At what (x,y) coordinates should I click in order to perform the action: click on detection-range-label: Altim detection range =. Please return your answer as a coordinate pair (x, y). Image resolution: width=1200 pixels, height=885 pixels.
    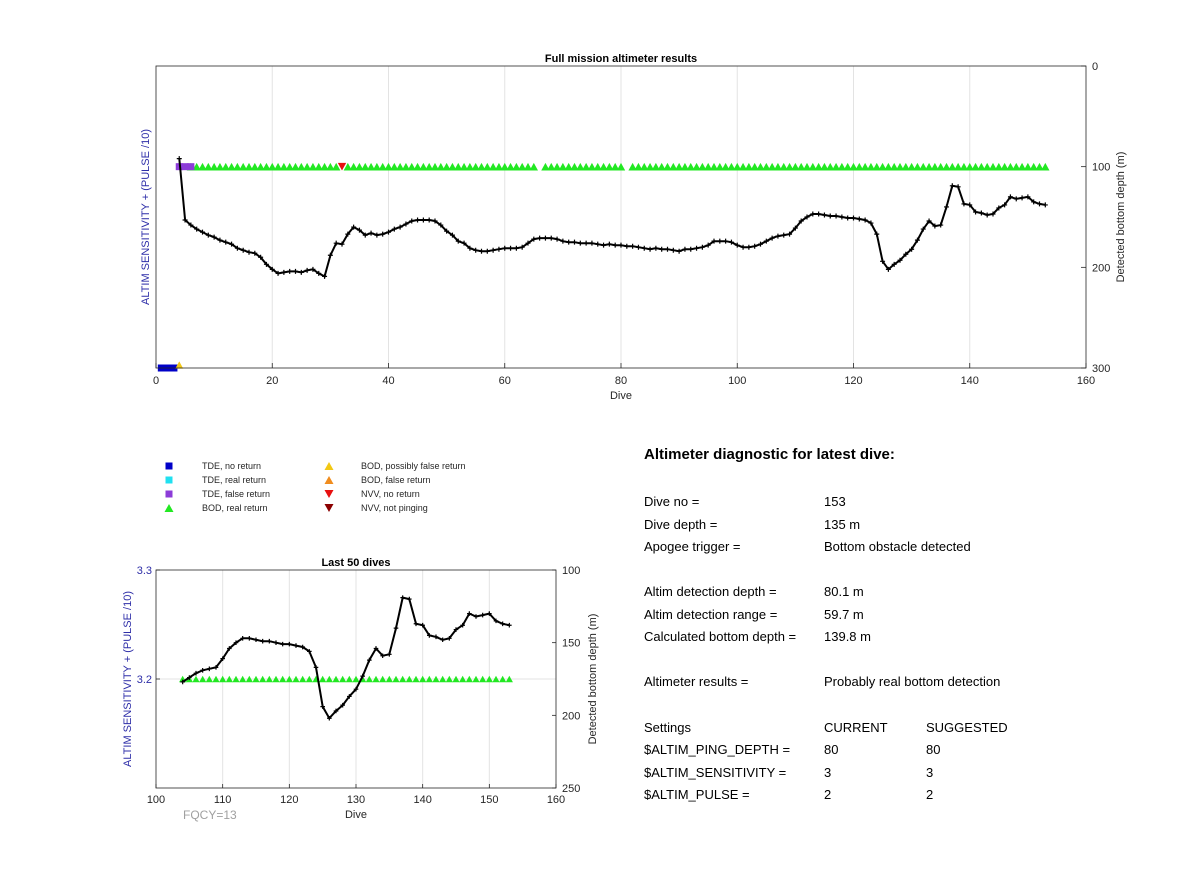
    Looking at the image, I should click on (711, 614).